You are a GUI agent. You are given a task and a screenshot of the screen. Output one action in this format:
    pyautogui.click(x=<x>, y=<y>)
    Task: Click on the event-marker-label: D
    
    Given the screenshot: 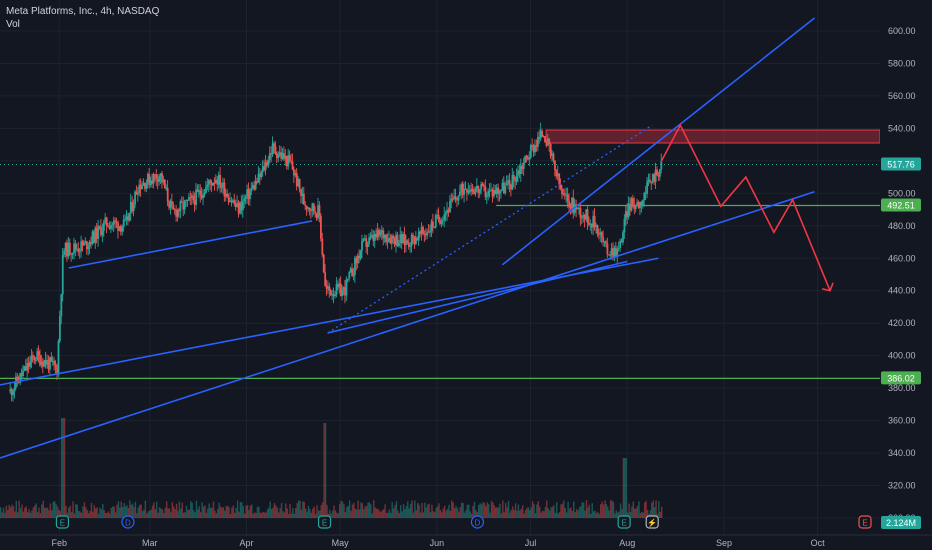 What is the action you would take?
    pyautogui.click(x=128, y=523)
    